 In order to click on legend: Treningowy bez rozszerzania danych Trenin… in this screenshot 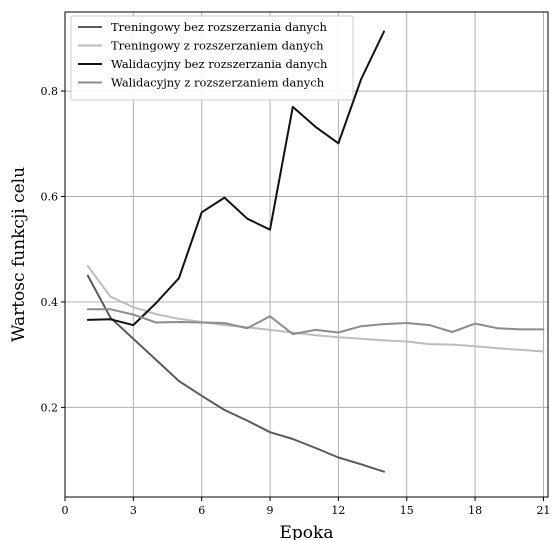, I will do `click(212, 58)`.